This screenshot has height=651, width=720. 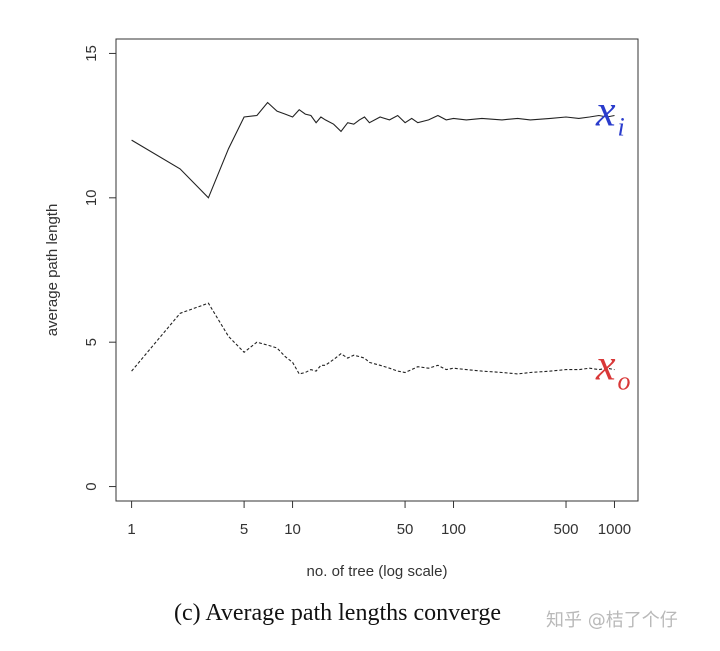 I want to click on series-line-o, so click(x=373, y=338).